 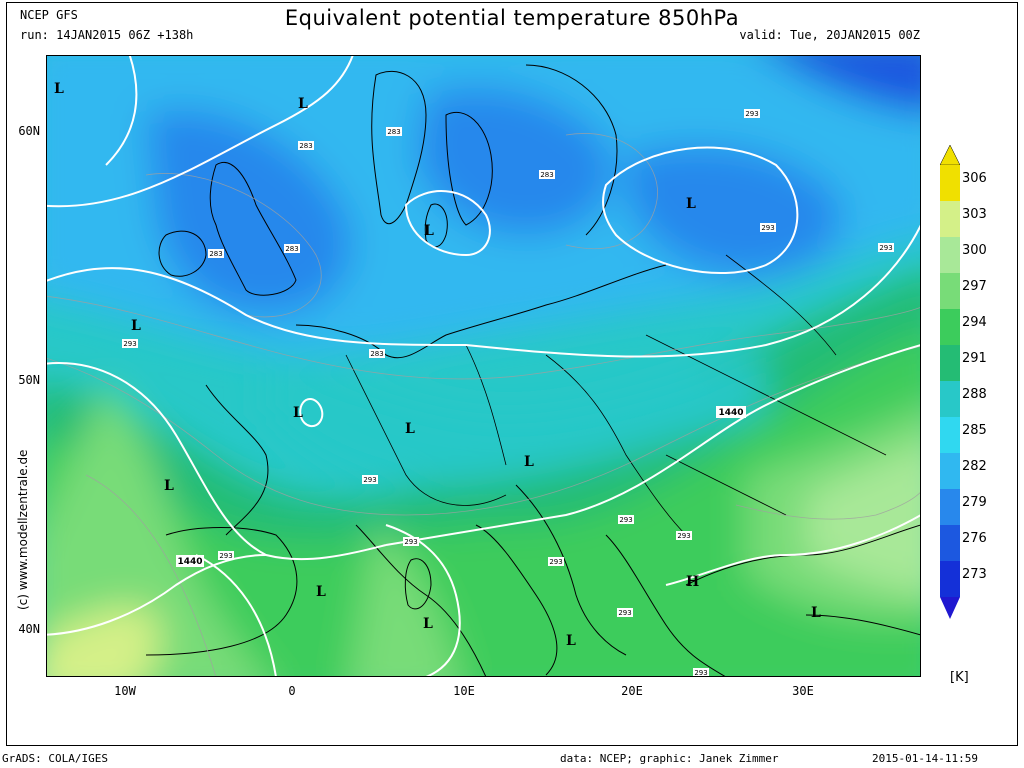 I want to click on high-pressure-marker: H, so click(x=692, y=582).